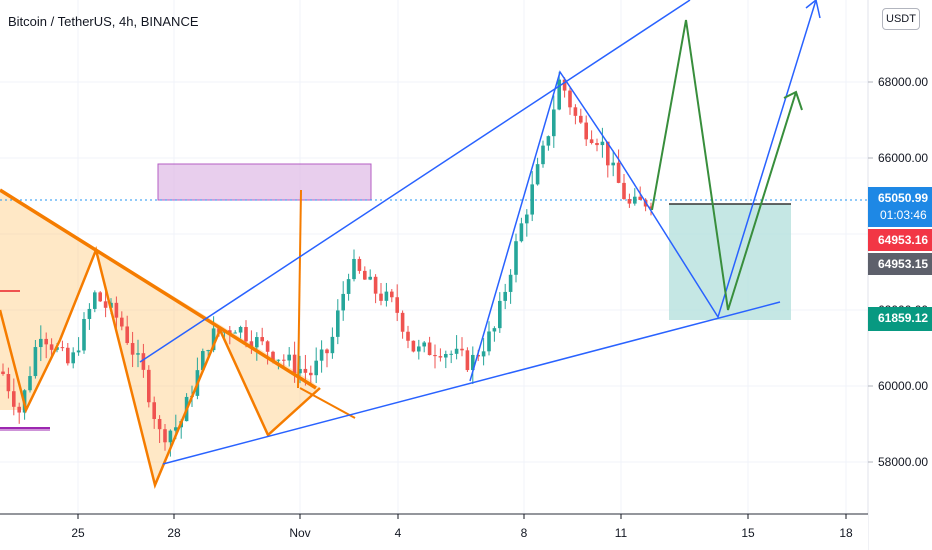 This screenshot has height=550, width=932. What do you see at coordinates (903, 462) in the screenshot?
I see `y-tick-label: 58000.00` at bounding box center [903, 462].